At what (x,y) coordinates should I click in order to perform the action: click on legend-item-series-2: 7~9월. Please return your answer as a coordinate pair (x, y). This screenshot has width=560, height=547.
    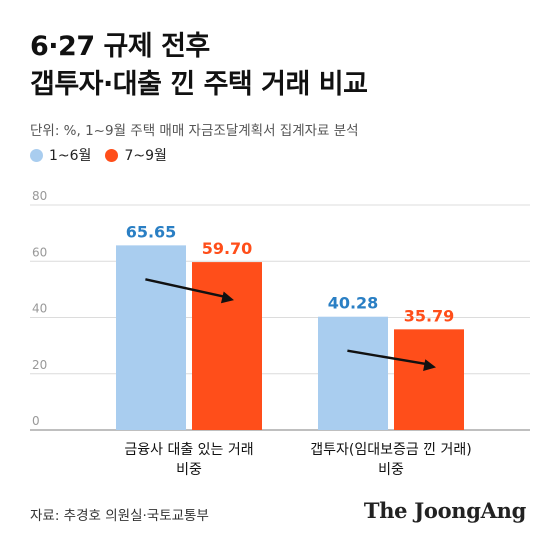
    Looking at the image, I should click on (136, 155).